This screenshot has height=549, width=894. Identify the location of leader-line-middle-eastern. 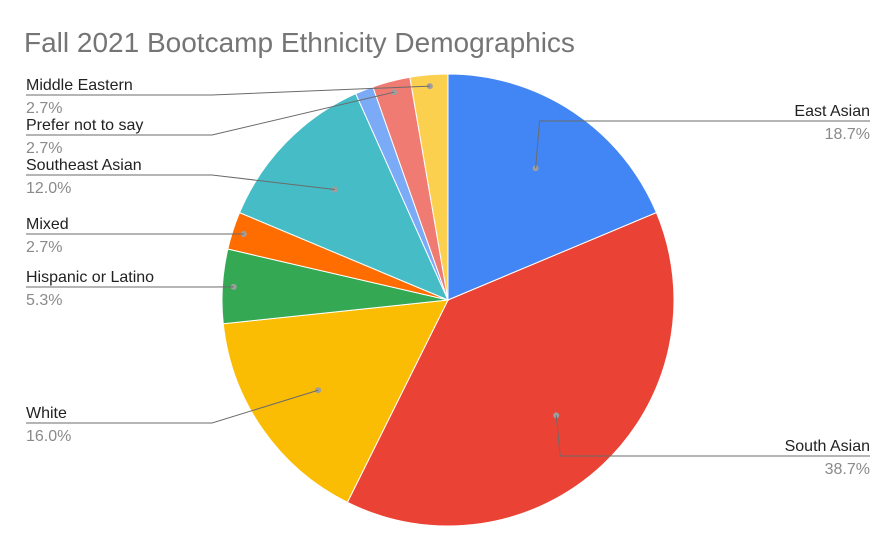
(228, 90).